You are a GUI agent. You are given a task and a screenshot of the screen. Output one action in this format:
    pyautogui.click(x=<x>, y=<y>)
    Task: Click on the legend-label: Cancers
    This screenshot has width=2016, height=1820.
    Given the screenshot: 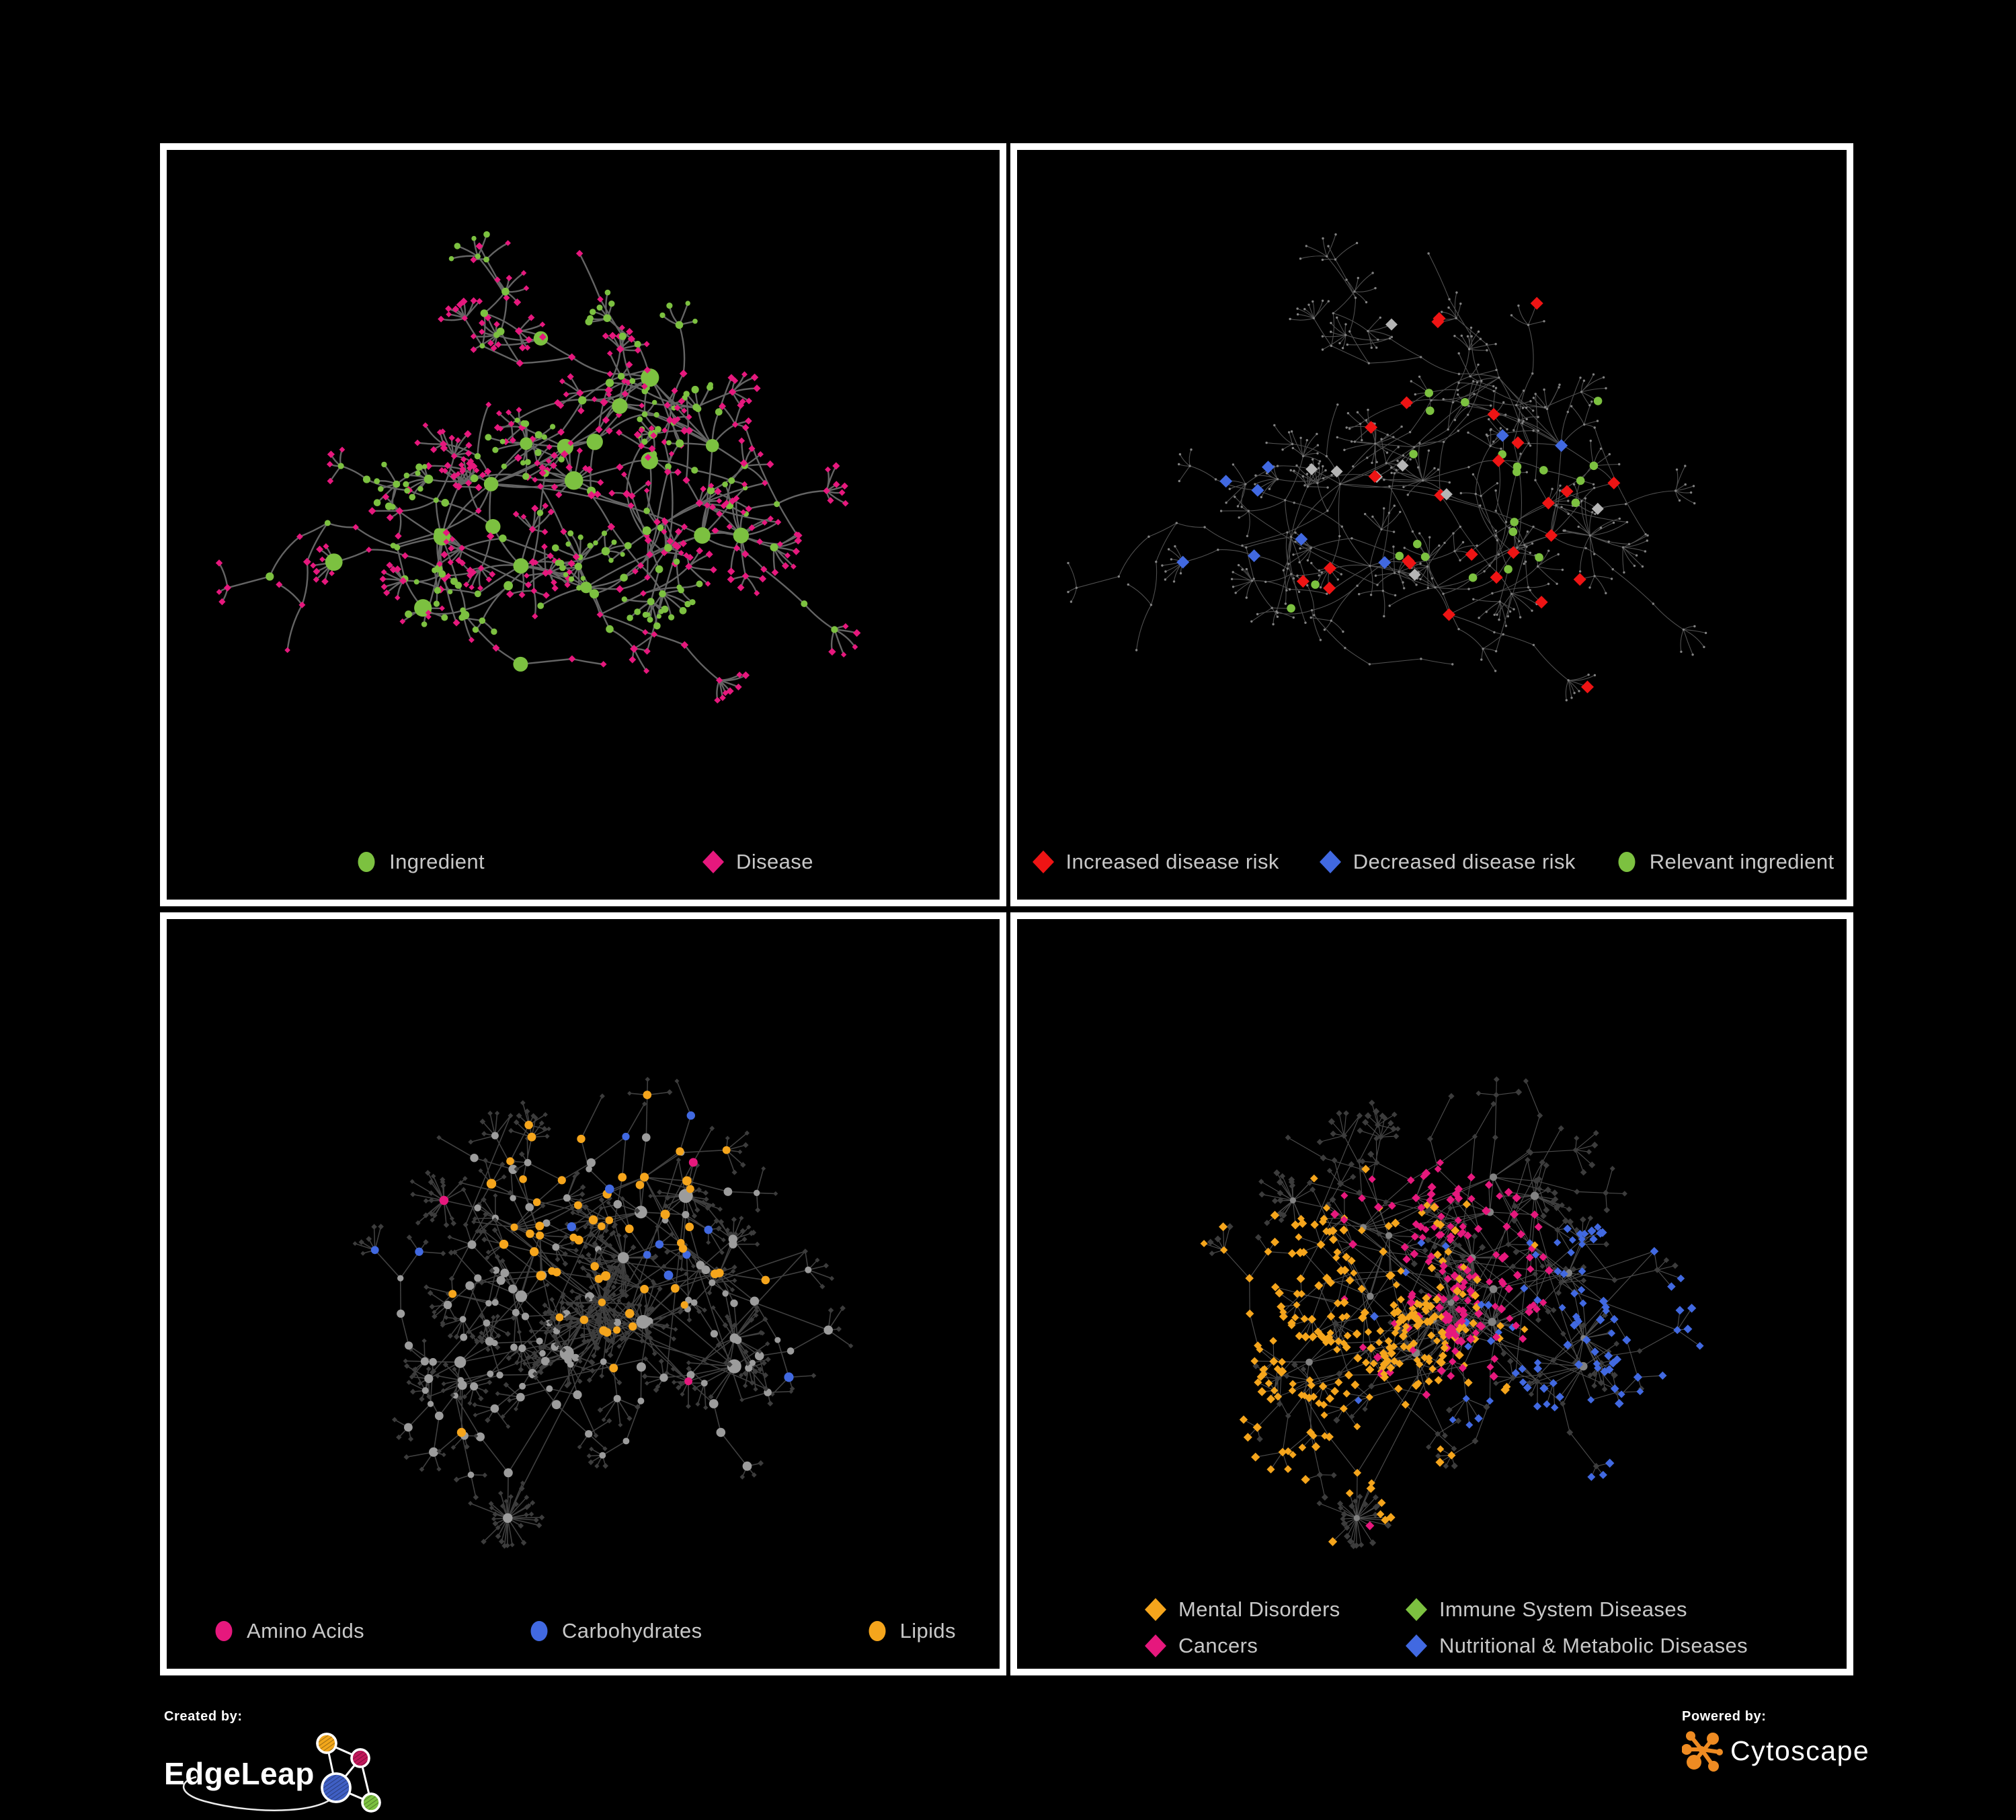 What is the action you would take?
    pyautogui.click(x=1218, y=1645)
    